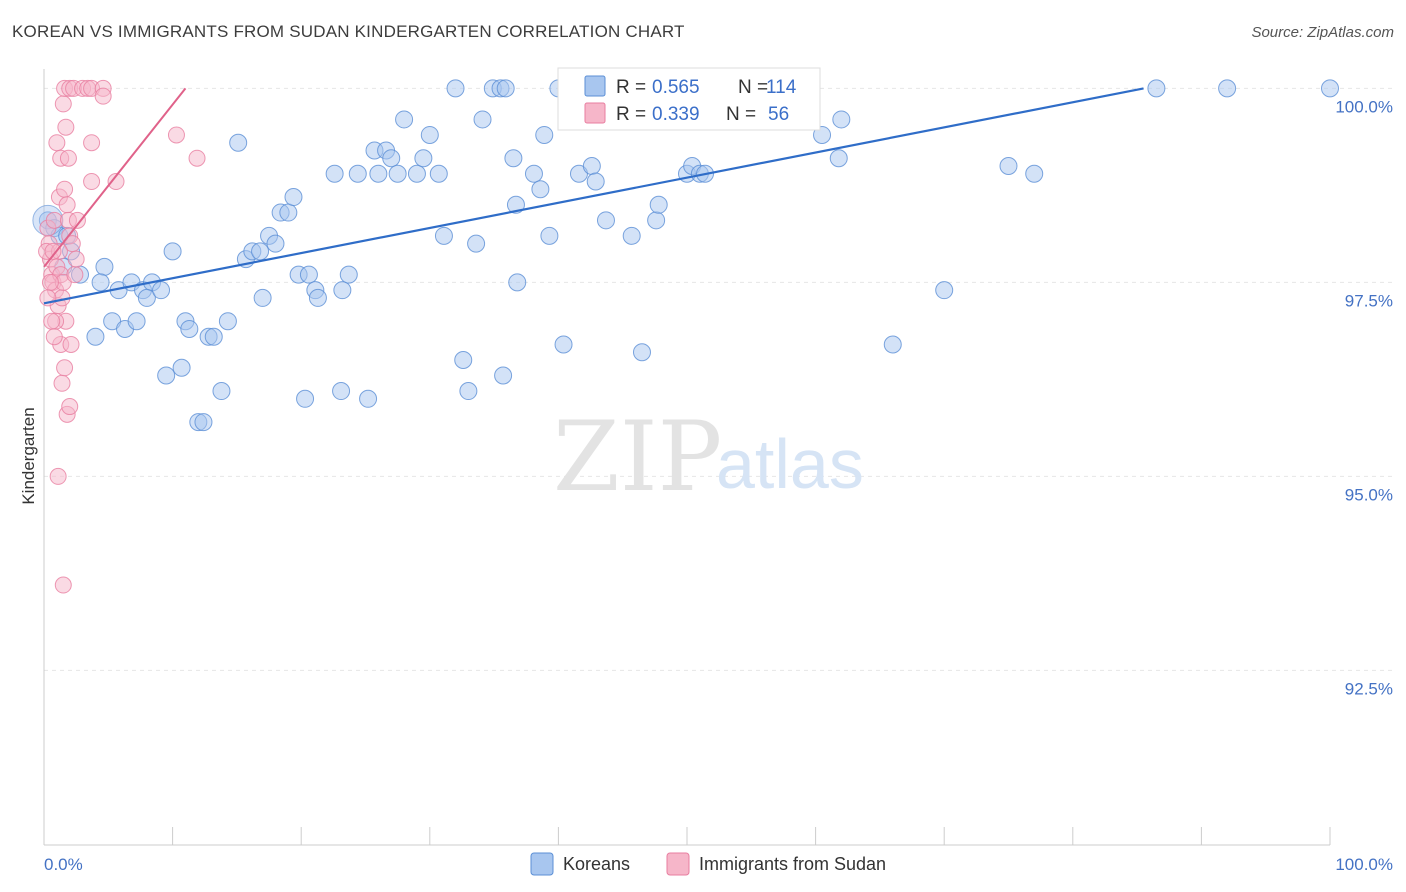  Describe the element at coordinates (595, 86) in the screenshot. I see `legend-korean-swatch` at that location.